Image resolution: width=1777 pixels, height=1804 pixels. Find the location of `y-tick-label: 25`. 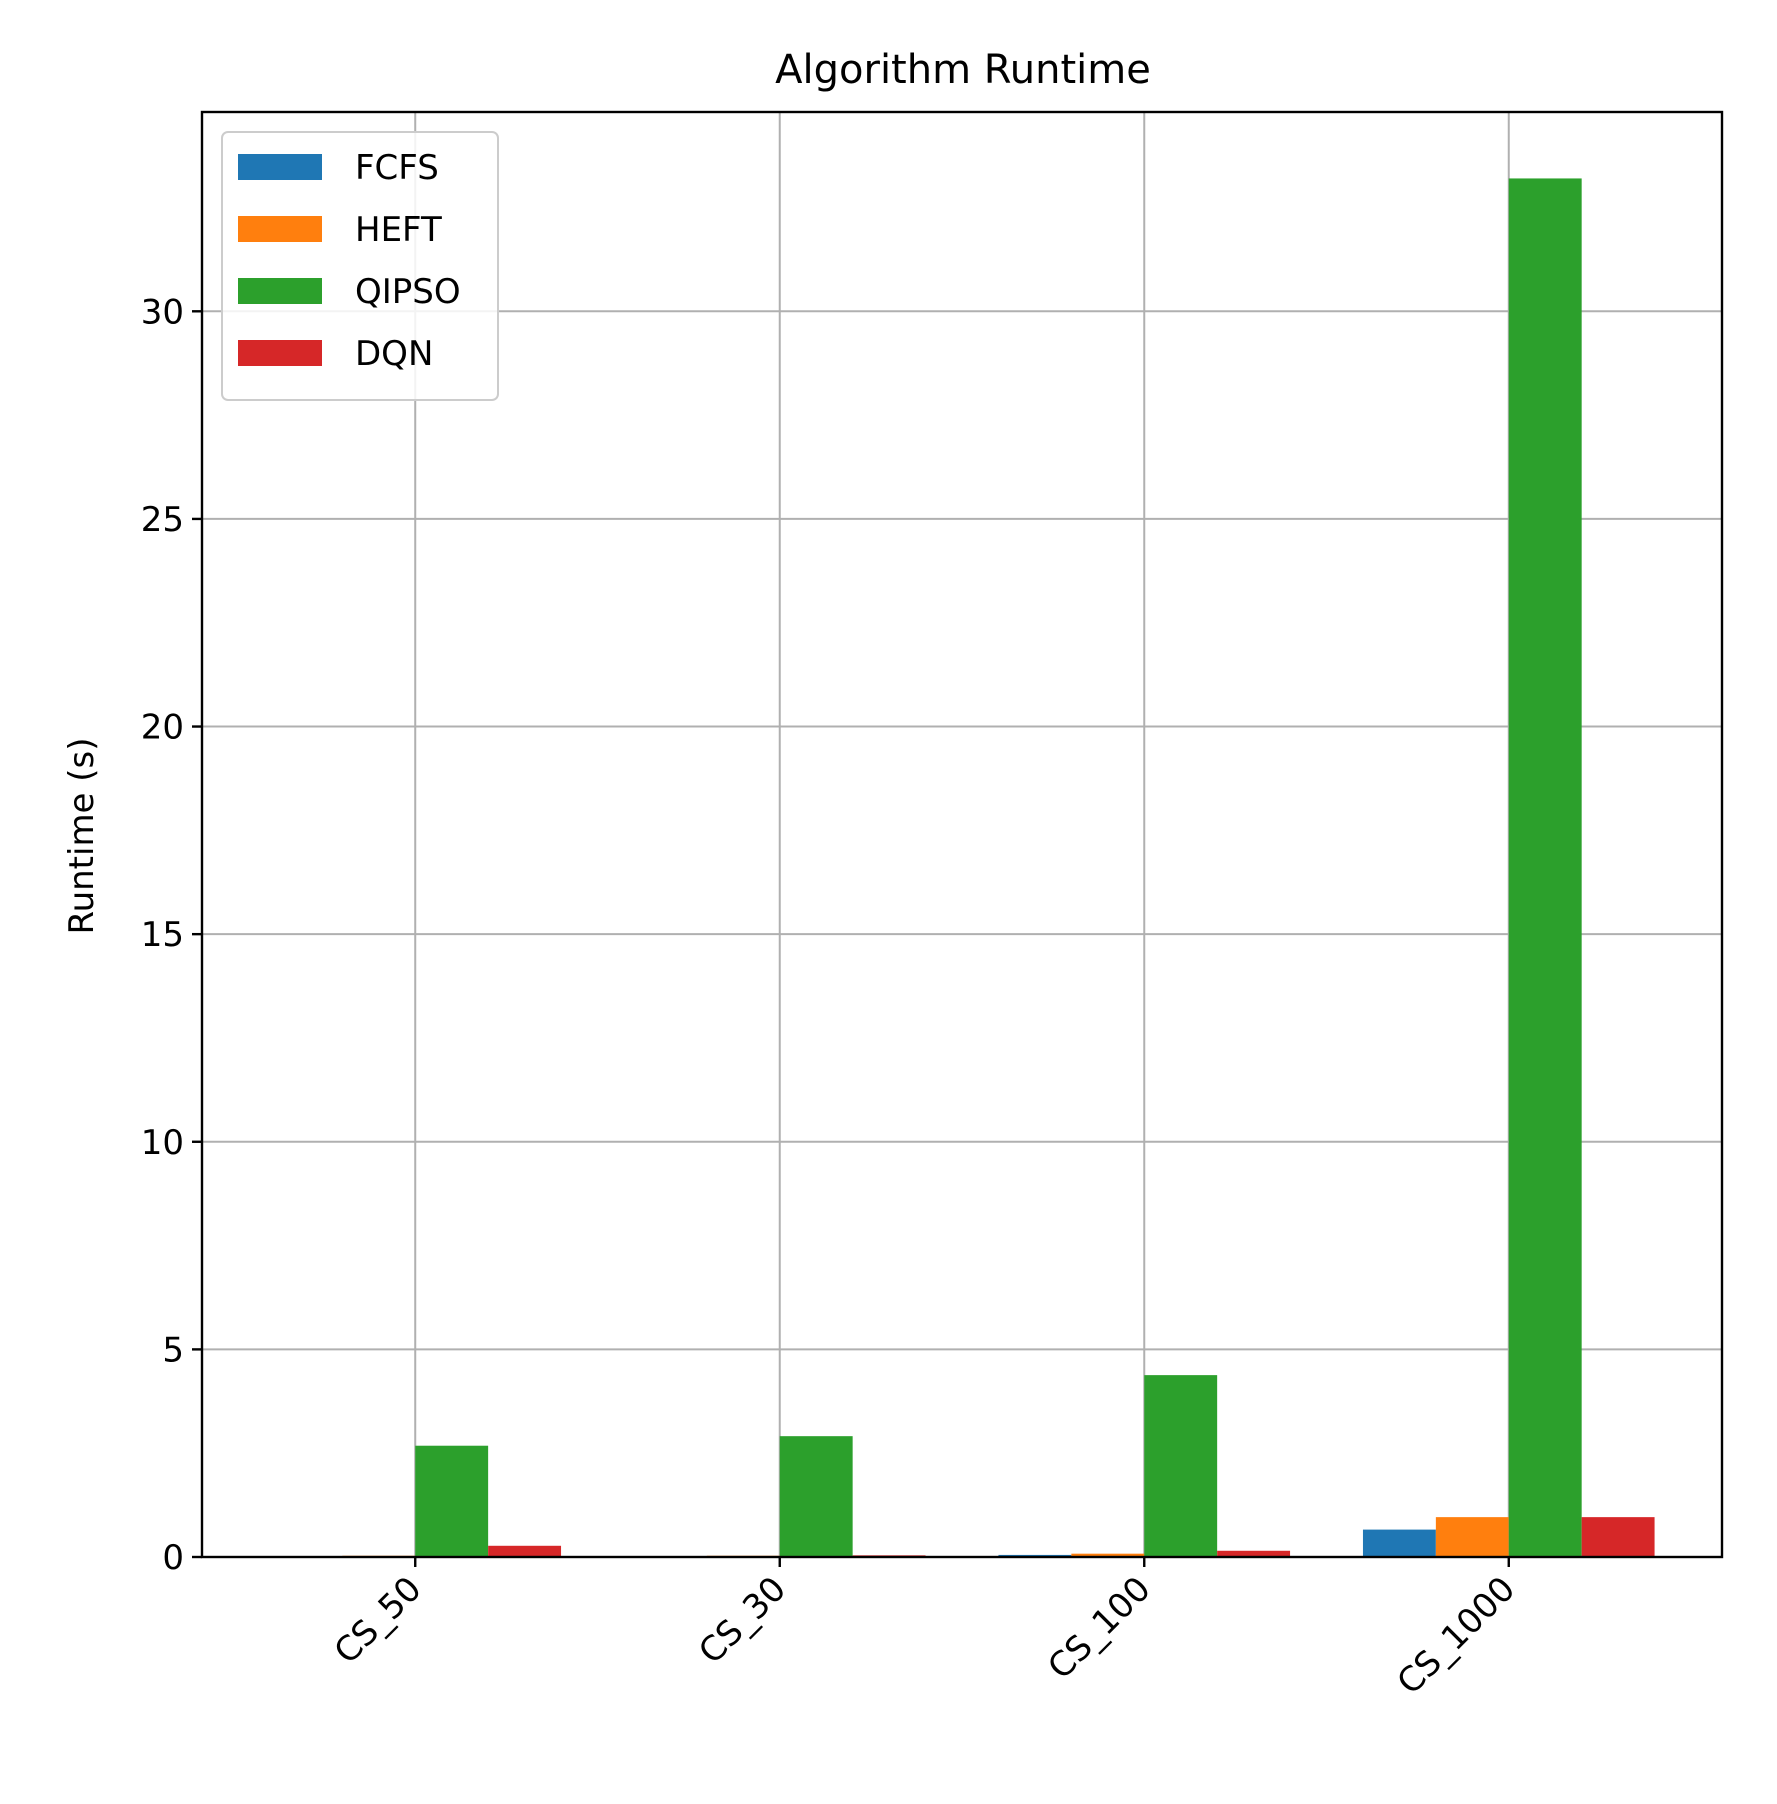

y-tick-label: 25 is located at coordinates (162, 520).